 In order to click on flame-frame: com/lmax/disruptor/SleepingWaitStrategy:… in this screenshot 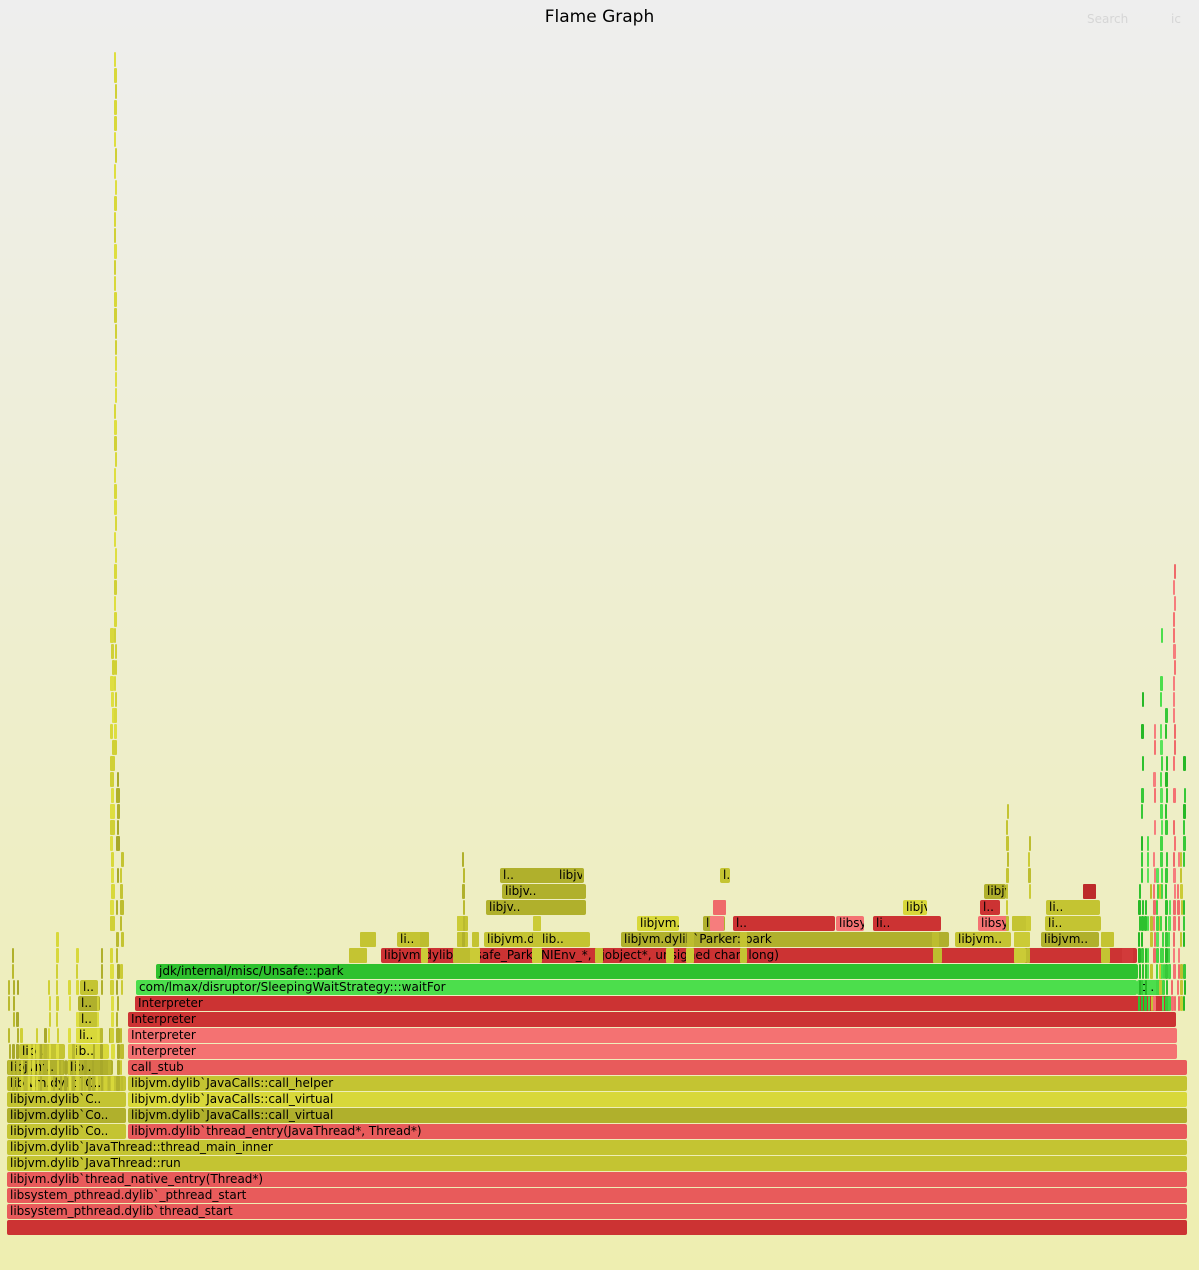, I will do `click(636, 987)`.